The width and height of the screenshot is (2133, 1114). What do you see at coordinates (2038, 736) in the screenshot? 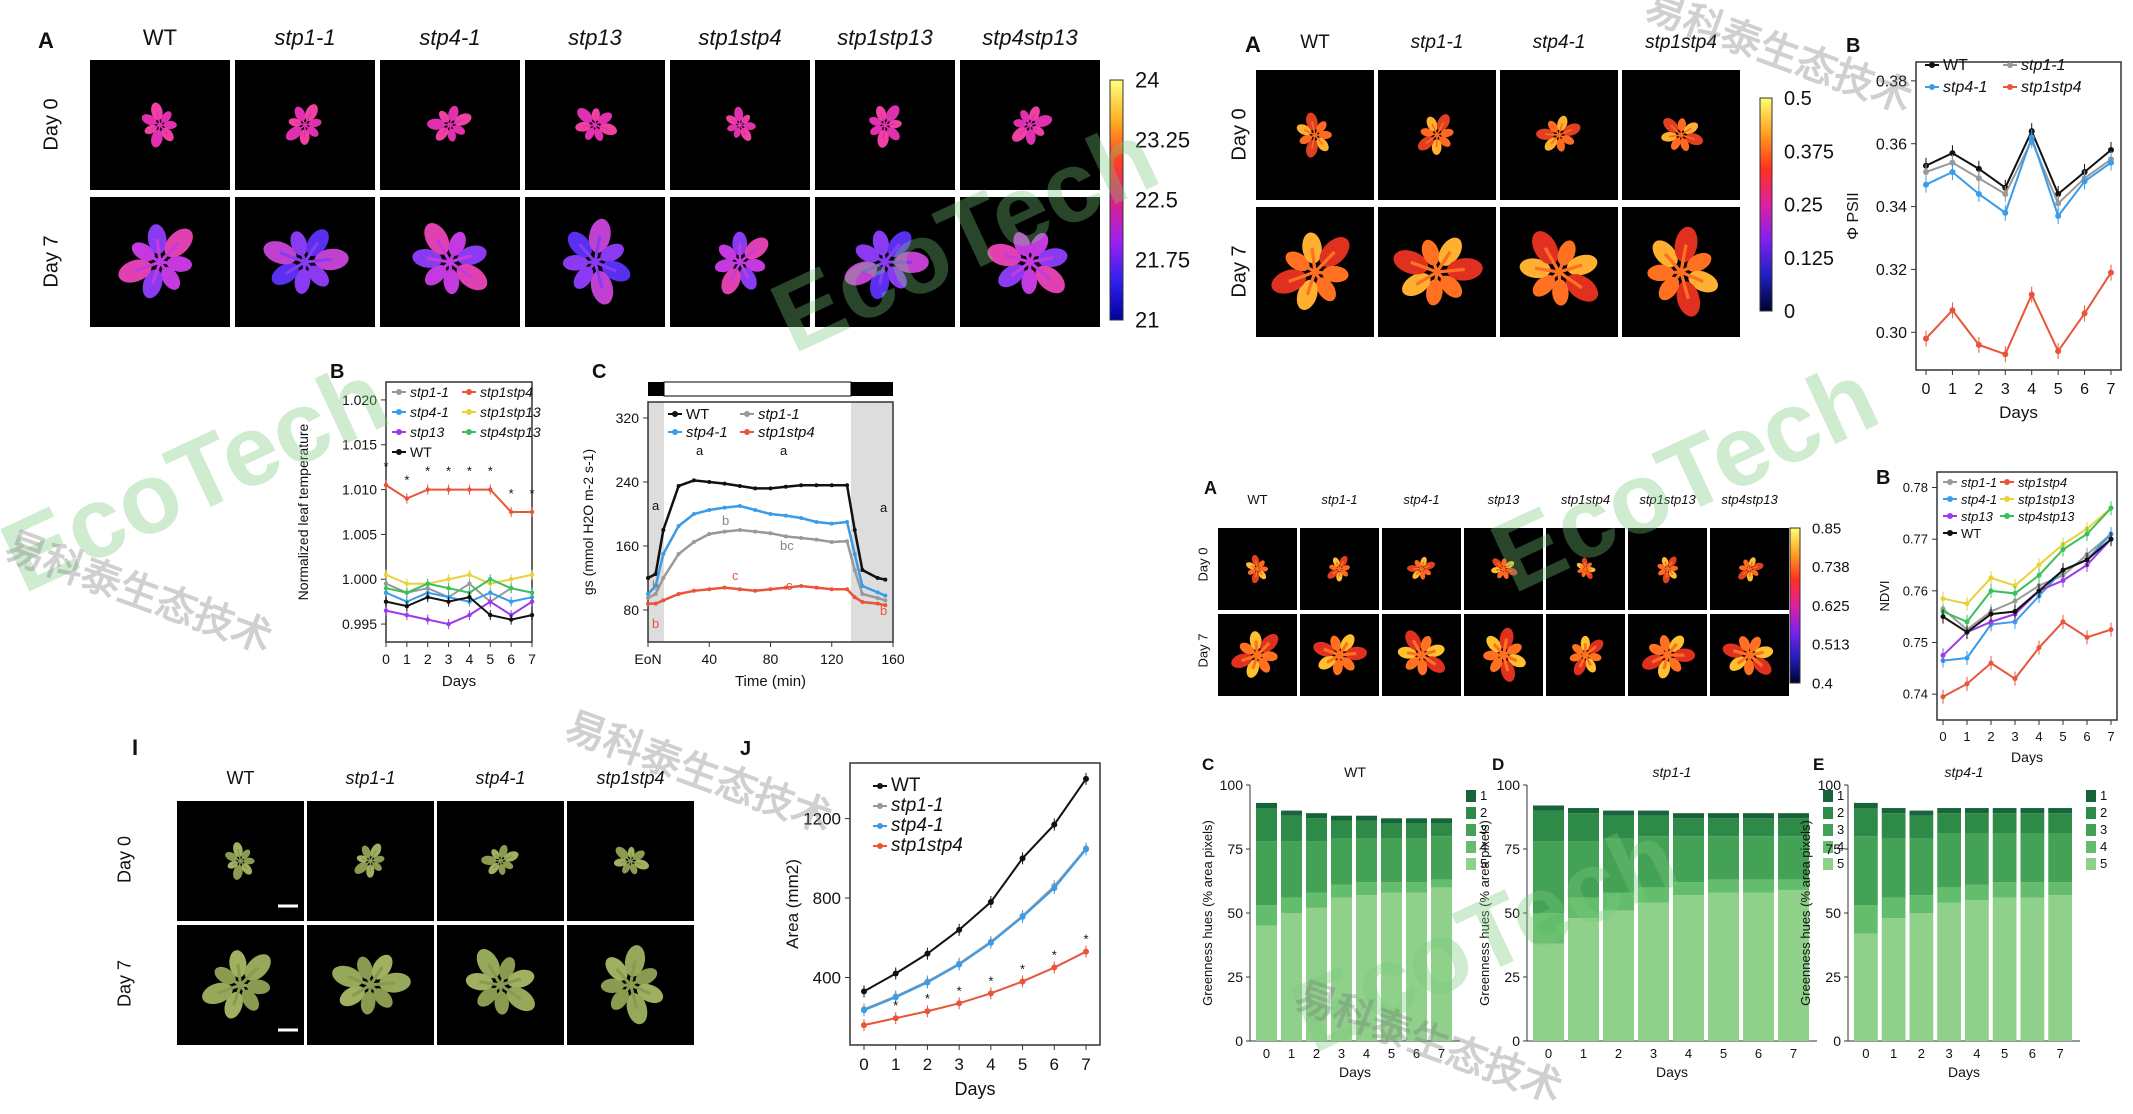
I see `x-tick-label: 4` at bounding box center [2038, 736].